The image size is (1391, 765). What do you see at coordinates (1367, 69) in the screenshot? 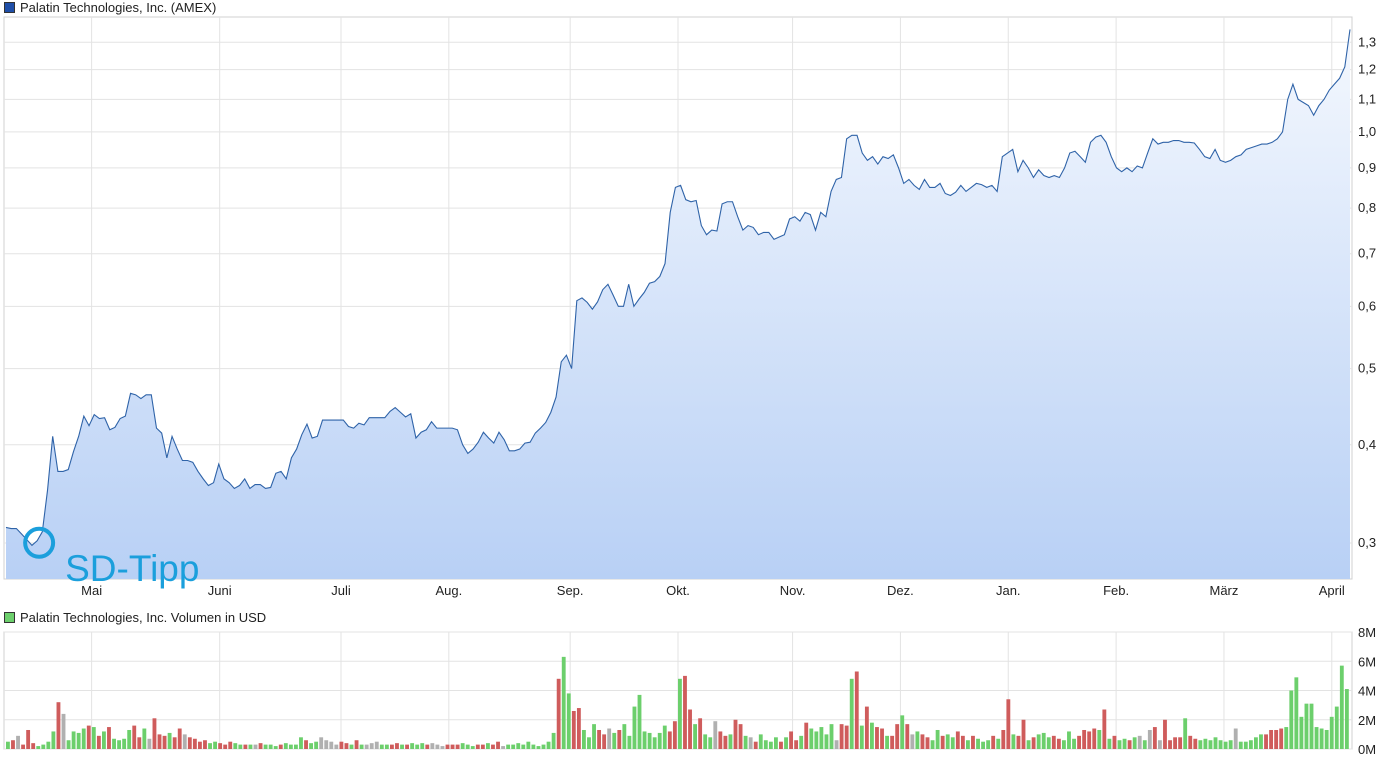
I see `price-tick-label: 1,2` at bounding box center [1367, 69].